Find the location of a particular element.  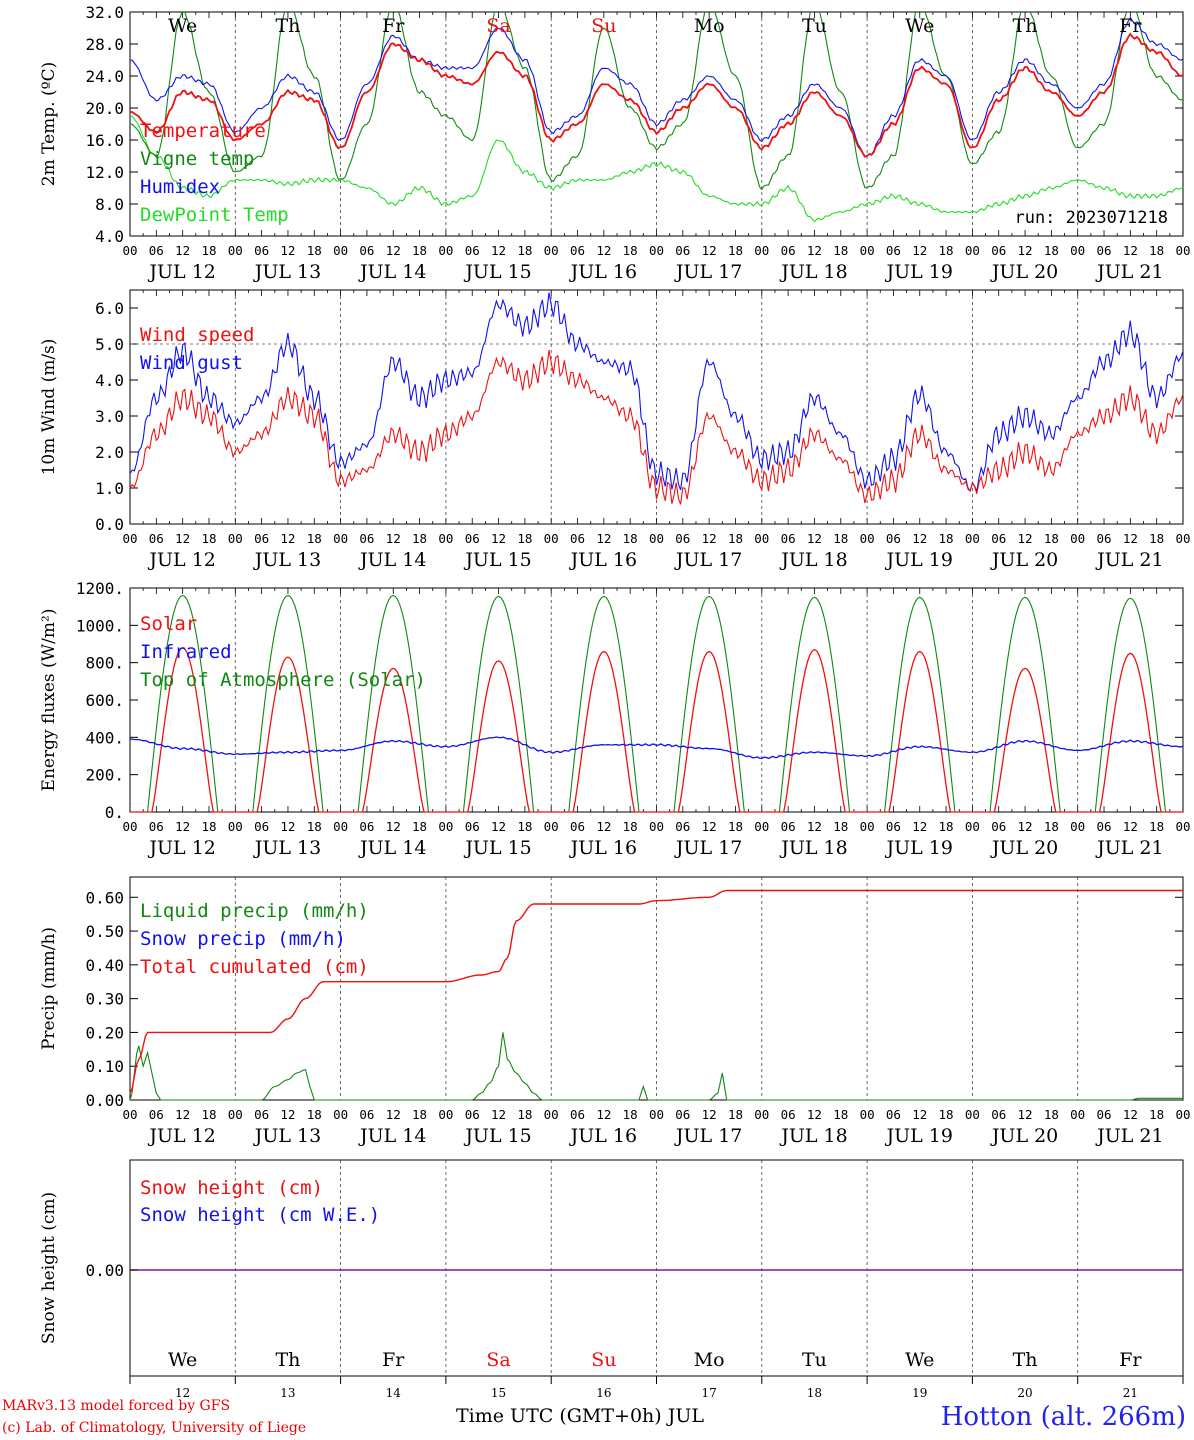

y-axis-label: Precip (mm/h) is located at coordinates (49, 988).